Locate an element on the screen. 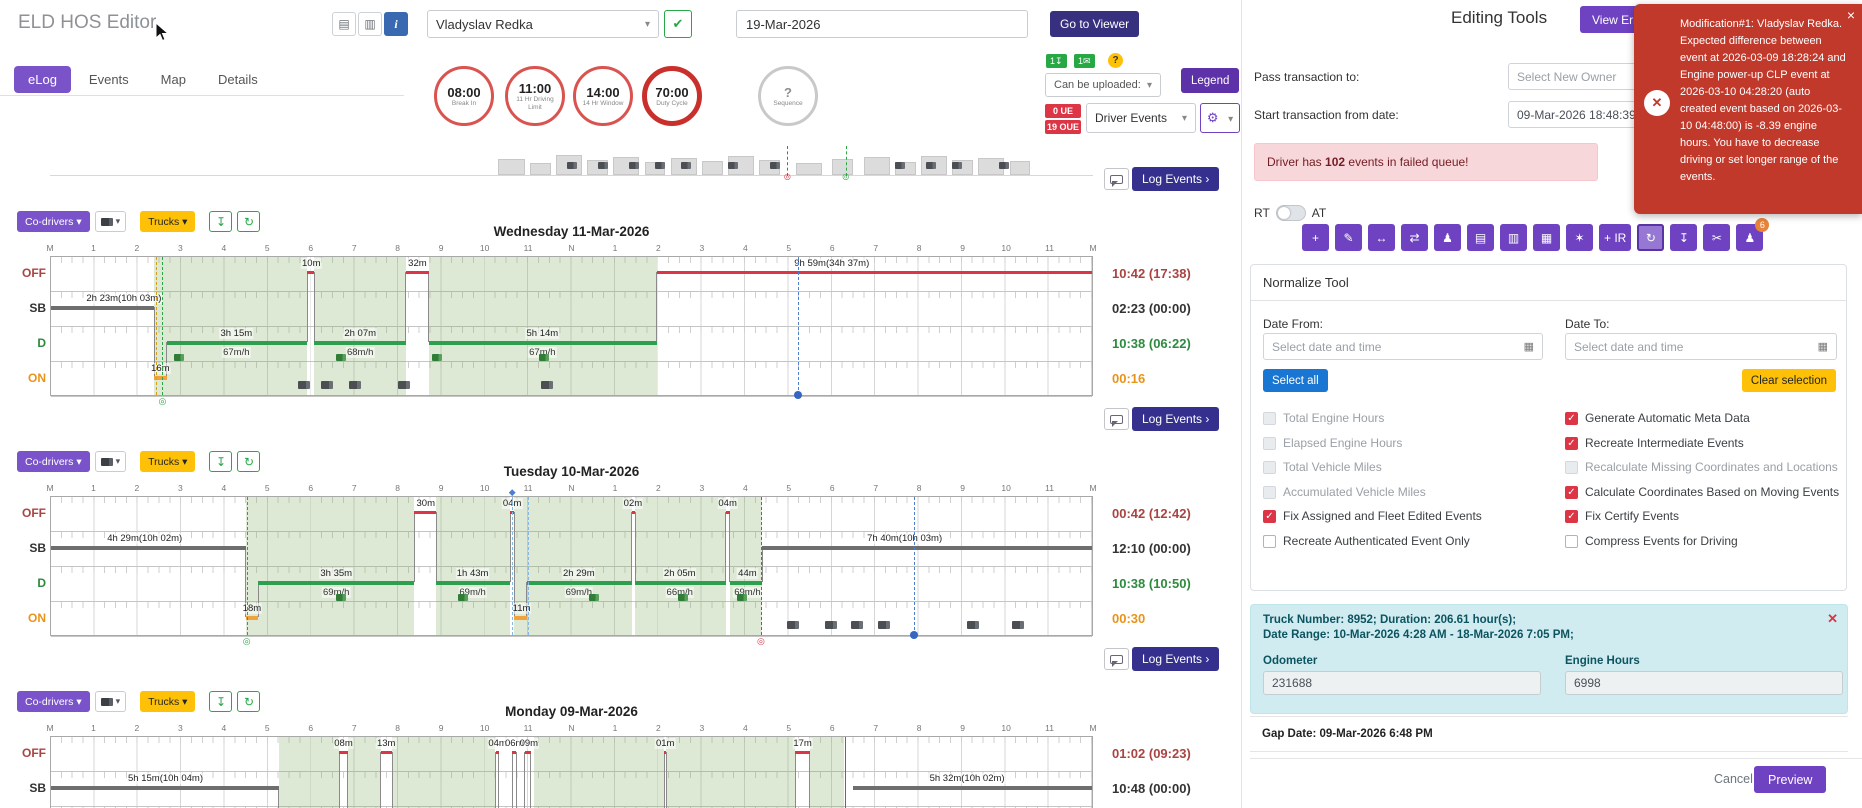 This screenshot has width=1862, height=808. legend-button: Legend is located at coordinates (1210, 80).